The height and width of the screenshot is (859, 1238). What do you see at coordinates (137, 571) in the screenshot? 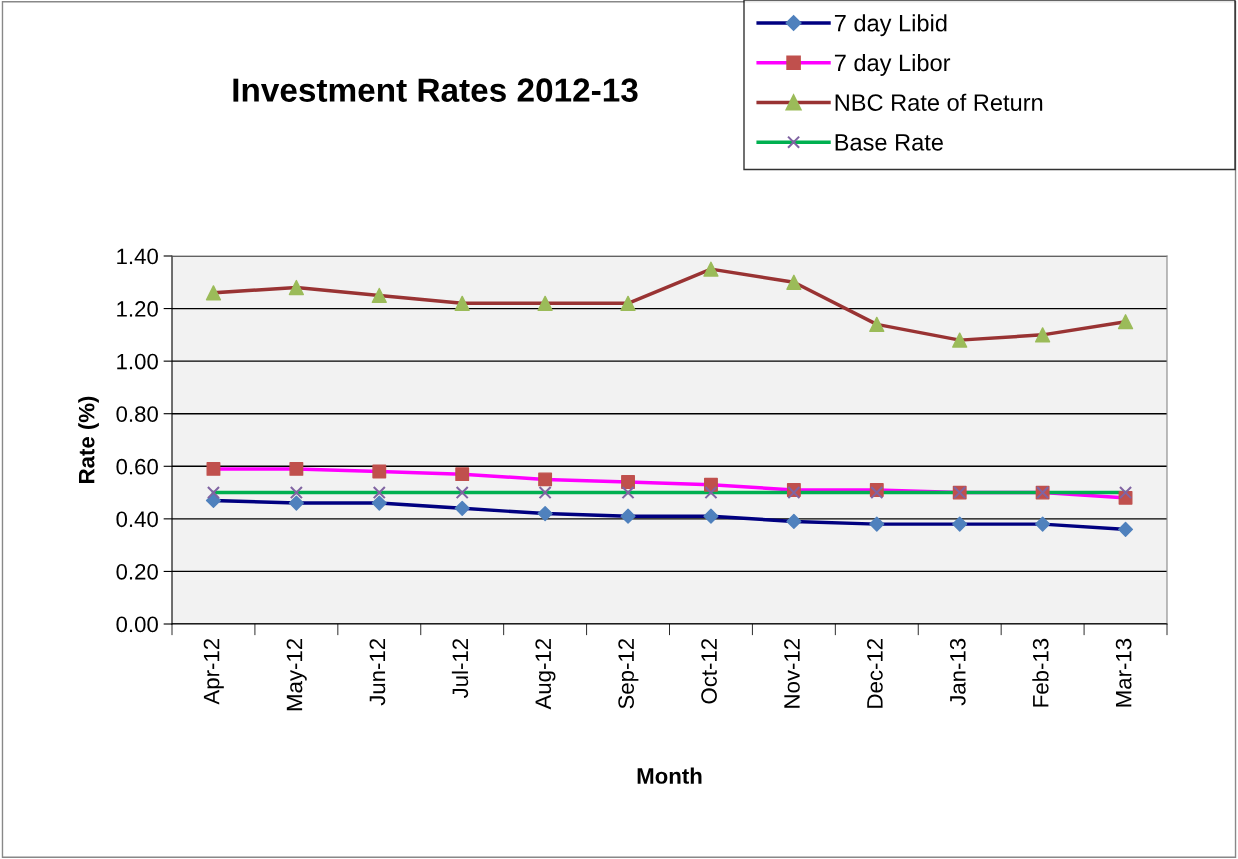
I see `y-tick-label: 0.20` at bounding box center [137, 571].